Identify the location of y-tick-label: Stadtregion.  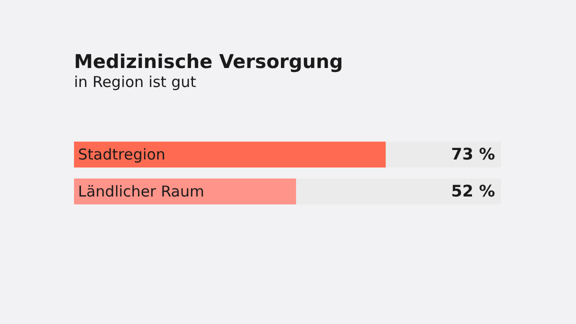
(122, 155).